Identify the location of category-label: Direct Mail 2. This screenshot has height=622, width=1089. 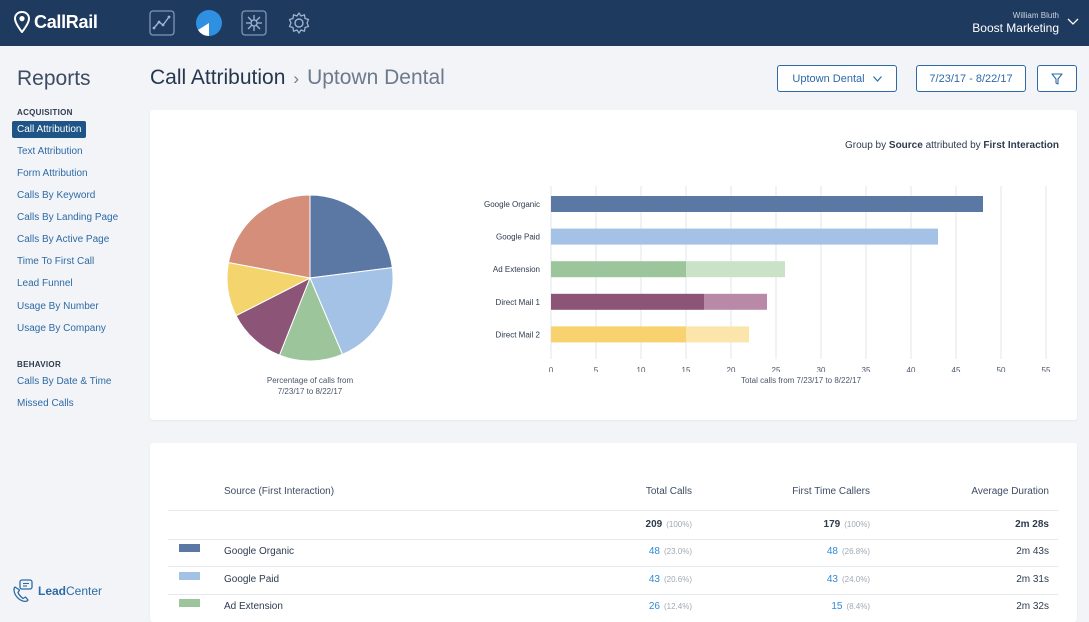
(518, 334).